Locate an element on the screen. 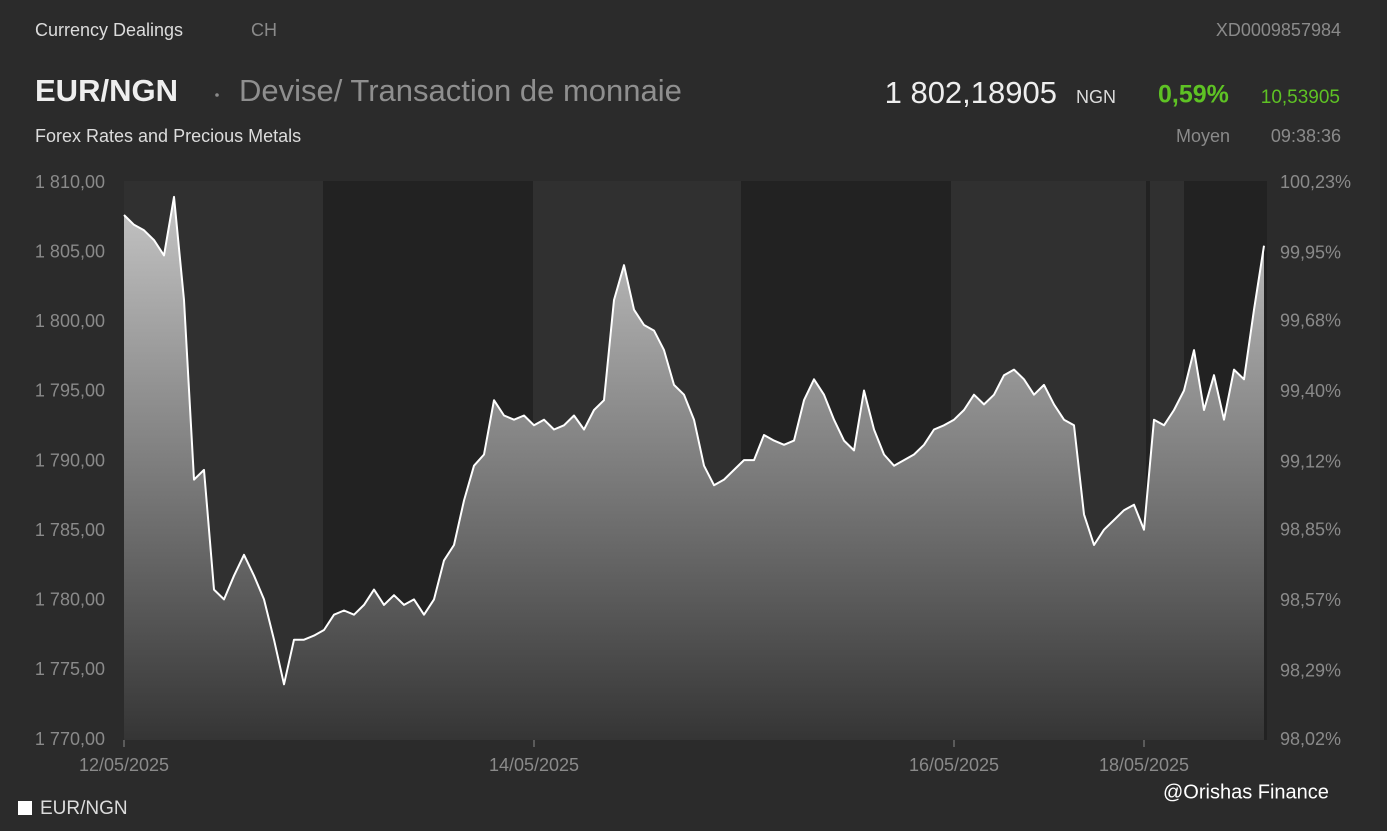 The width and height of the screenshot is (1387, 831). x-tick-label: 16/05/2025 is located at coordinates (954, 765).